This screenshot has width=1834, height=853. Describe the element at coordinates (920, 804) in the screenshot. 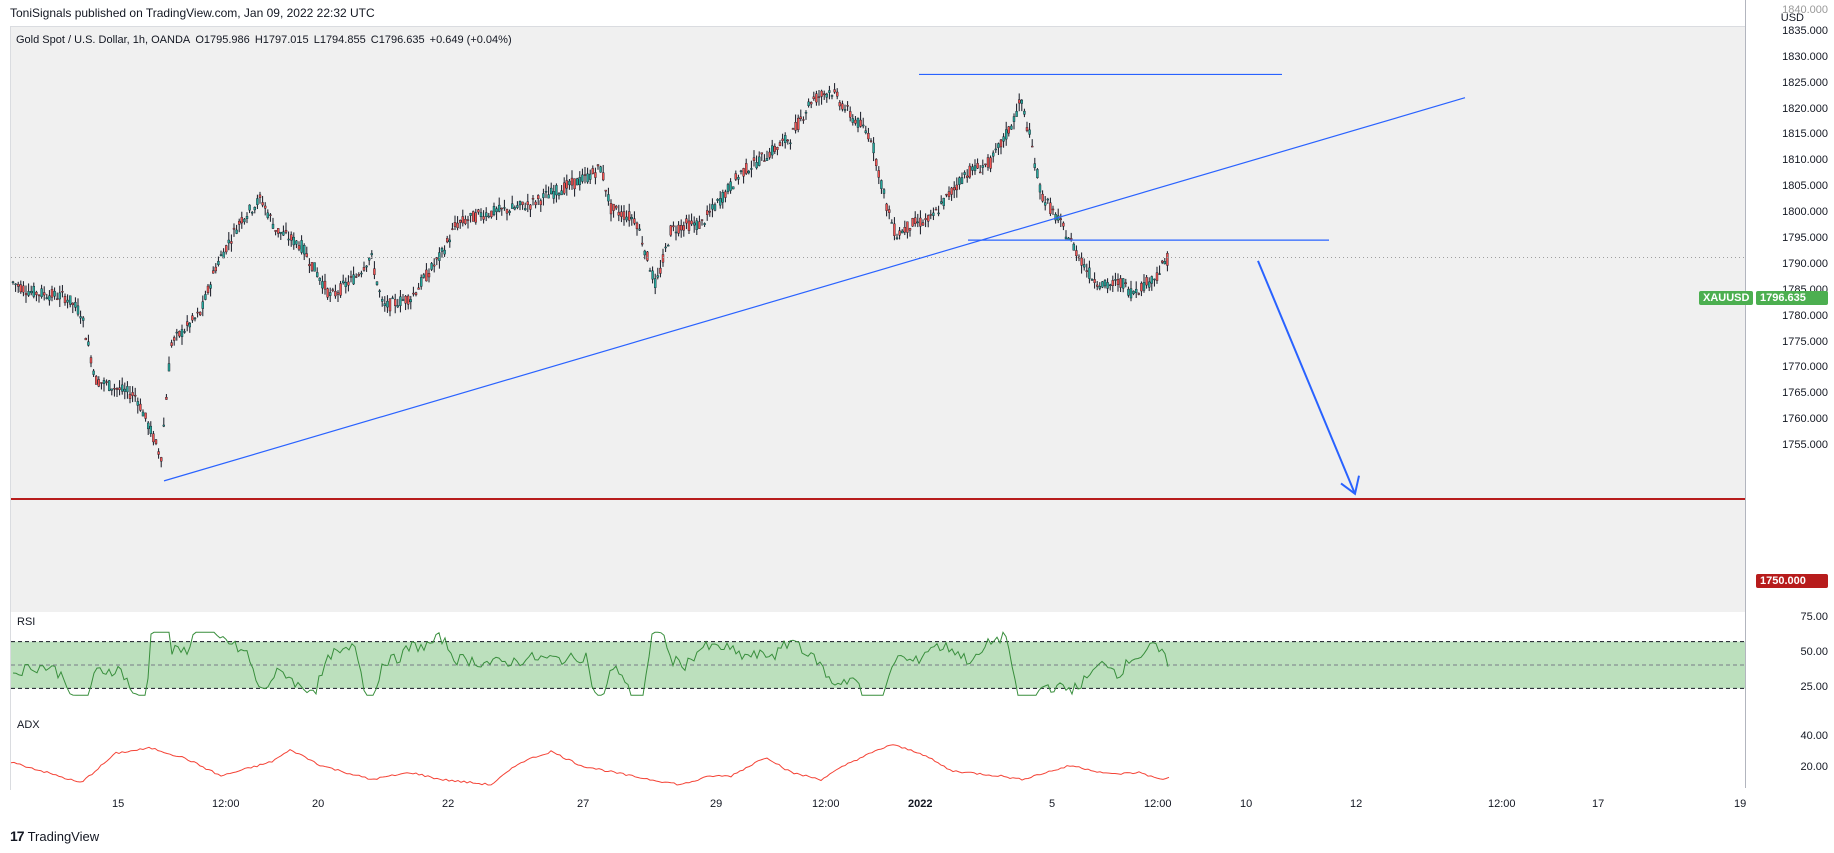

I see `time-tick: 2022` at that location.